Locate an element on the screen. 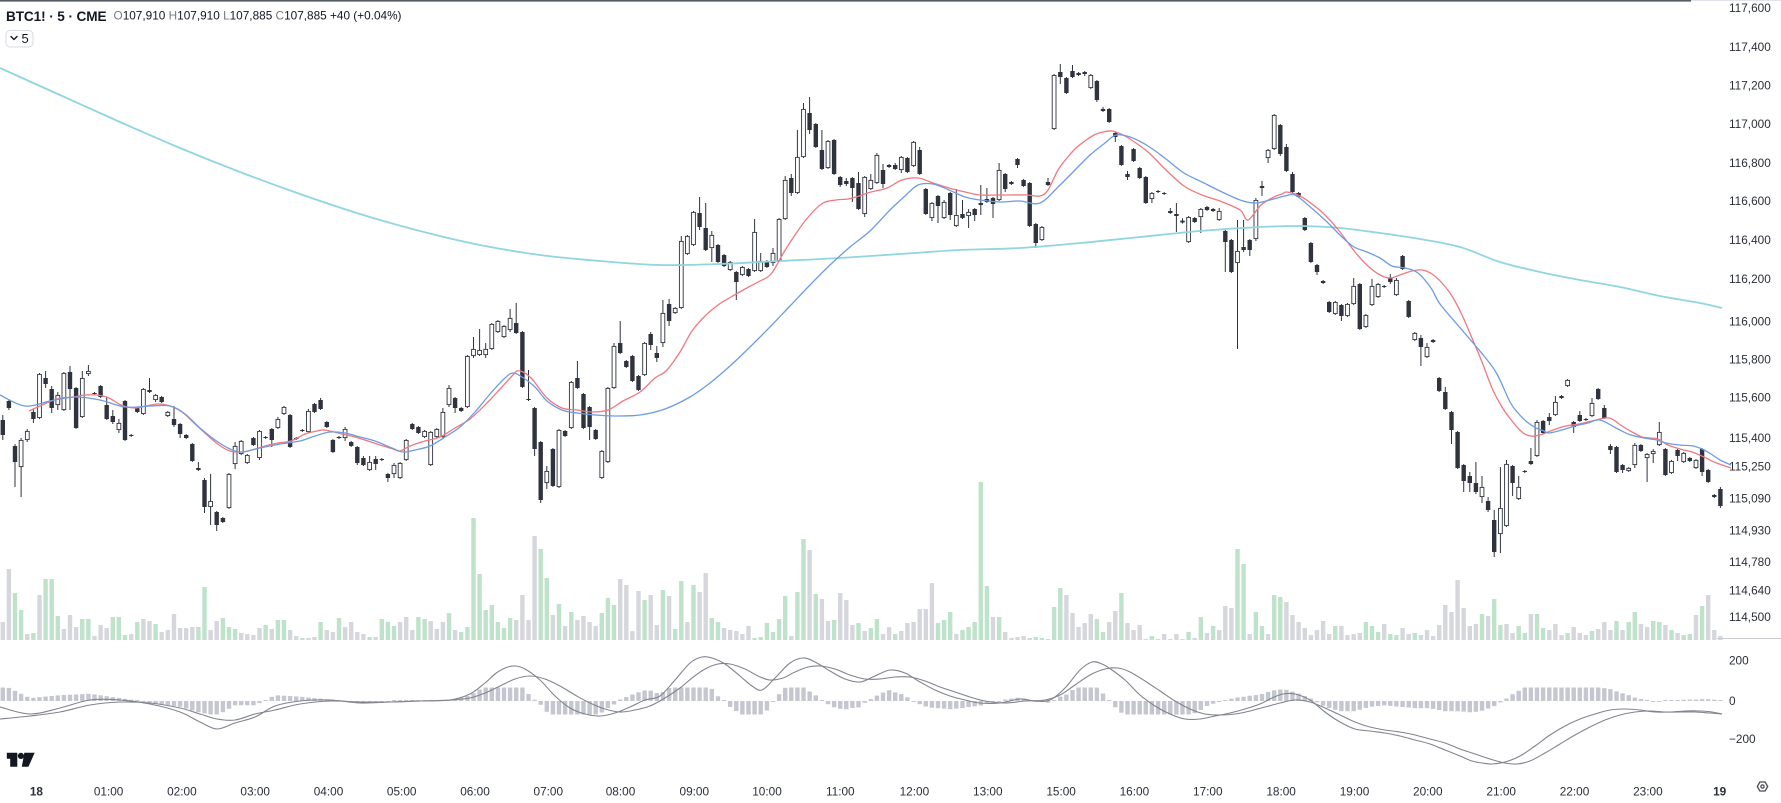 This screenshot has width=1781, height=803. svg-text: 07:00 is located at coordinates (549, 792).